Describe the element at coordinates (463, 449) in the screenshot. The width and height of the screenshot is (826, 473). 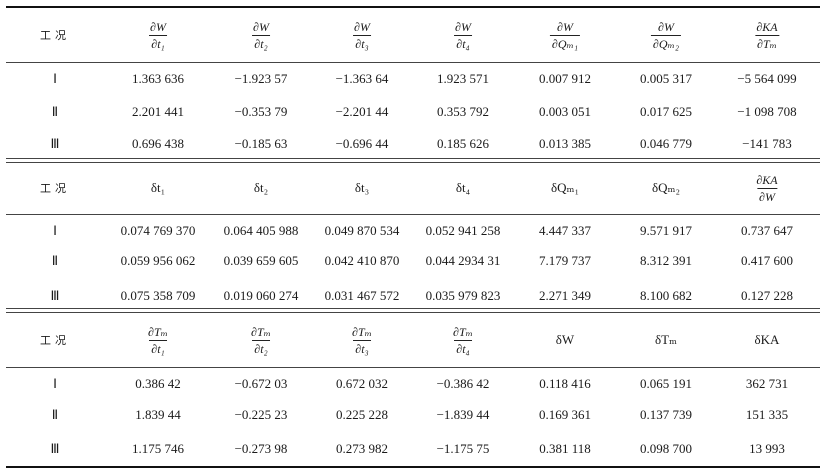
I see `table-cell: −1.175 75` at that location.